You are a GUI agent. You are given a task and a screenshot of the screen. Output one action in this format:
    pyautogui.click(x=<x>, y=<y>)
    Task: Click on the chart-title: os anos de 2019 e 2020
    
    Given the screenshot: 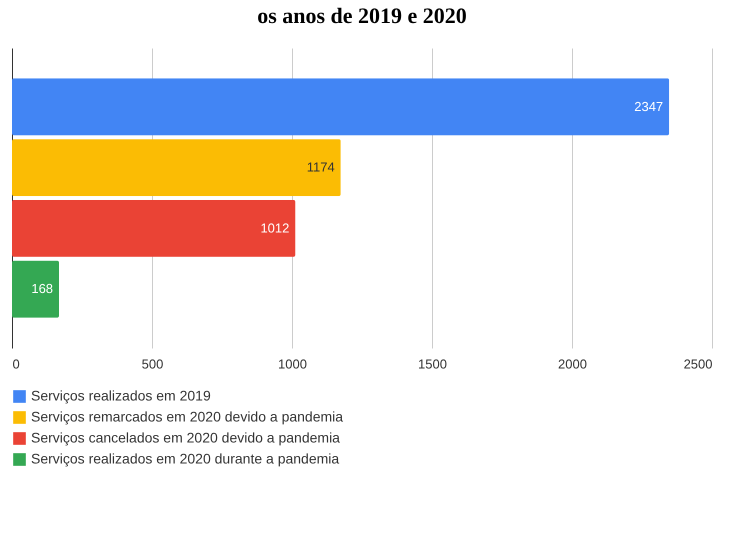 What is the action you would take?
    pyautogui.click(x=362, y=15)
    